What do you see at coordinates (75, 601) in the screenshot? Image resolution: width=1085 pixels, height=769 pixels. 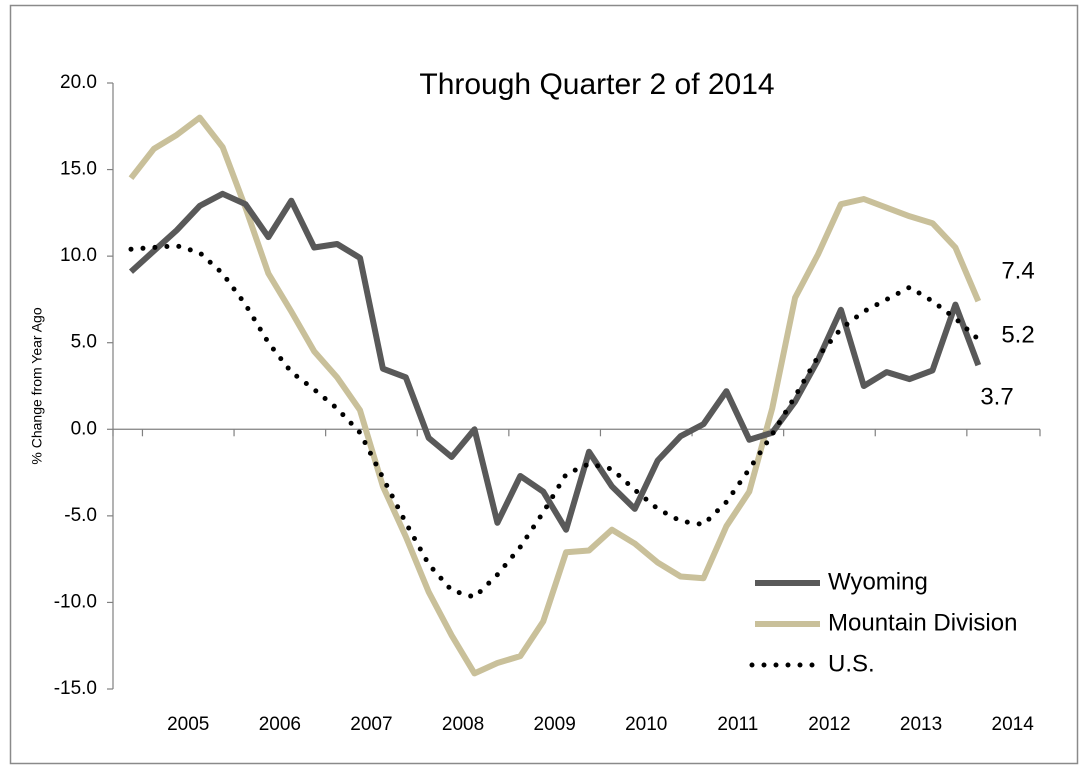 I see `y-tick-label: -10.0` at bounding box center [75, 601].